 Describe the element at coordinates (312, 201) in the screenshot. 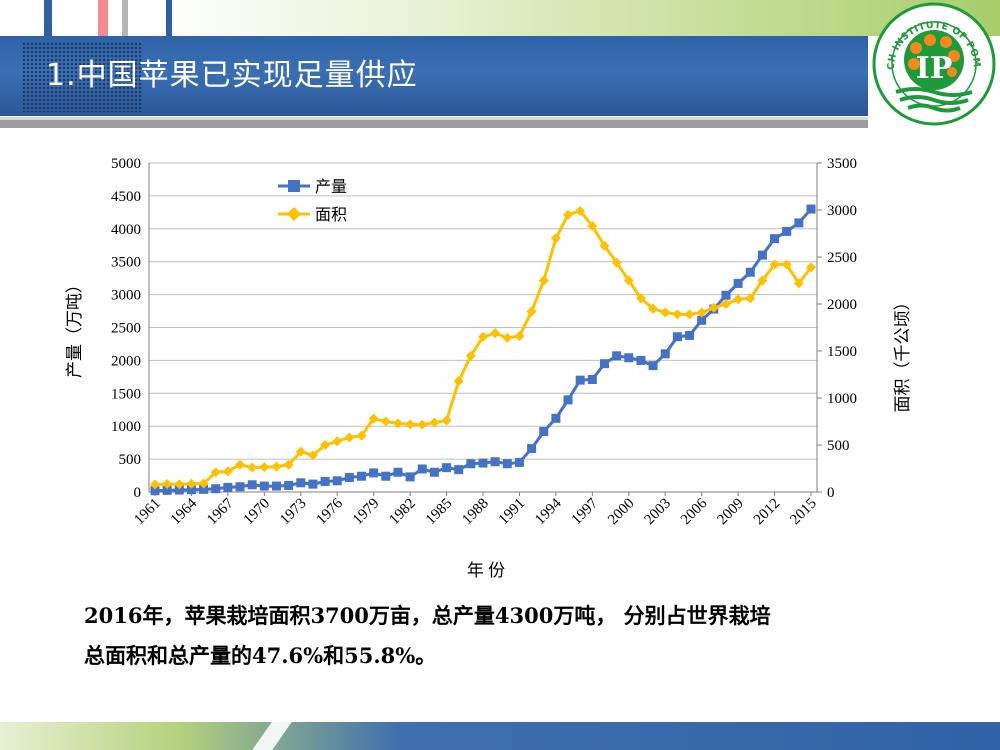

I see `legend: 产量 面积` at that location.